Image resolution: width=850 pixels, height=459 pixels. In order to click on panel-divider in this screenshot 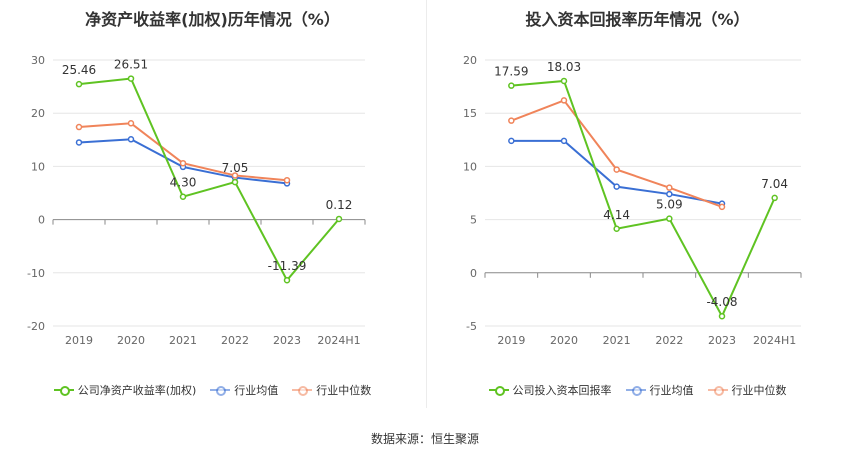, I will do `click(426, 204)`.